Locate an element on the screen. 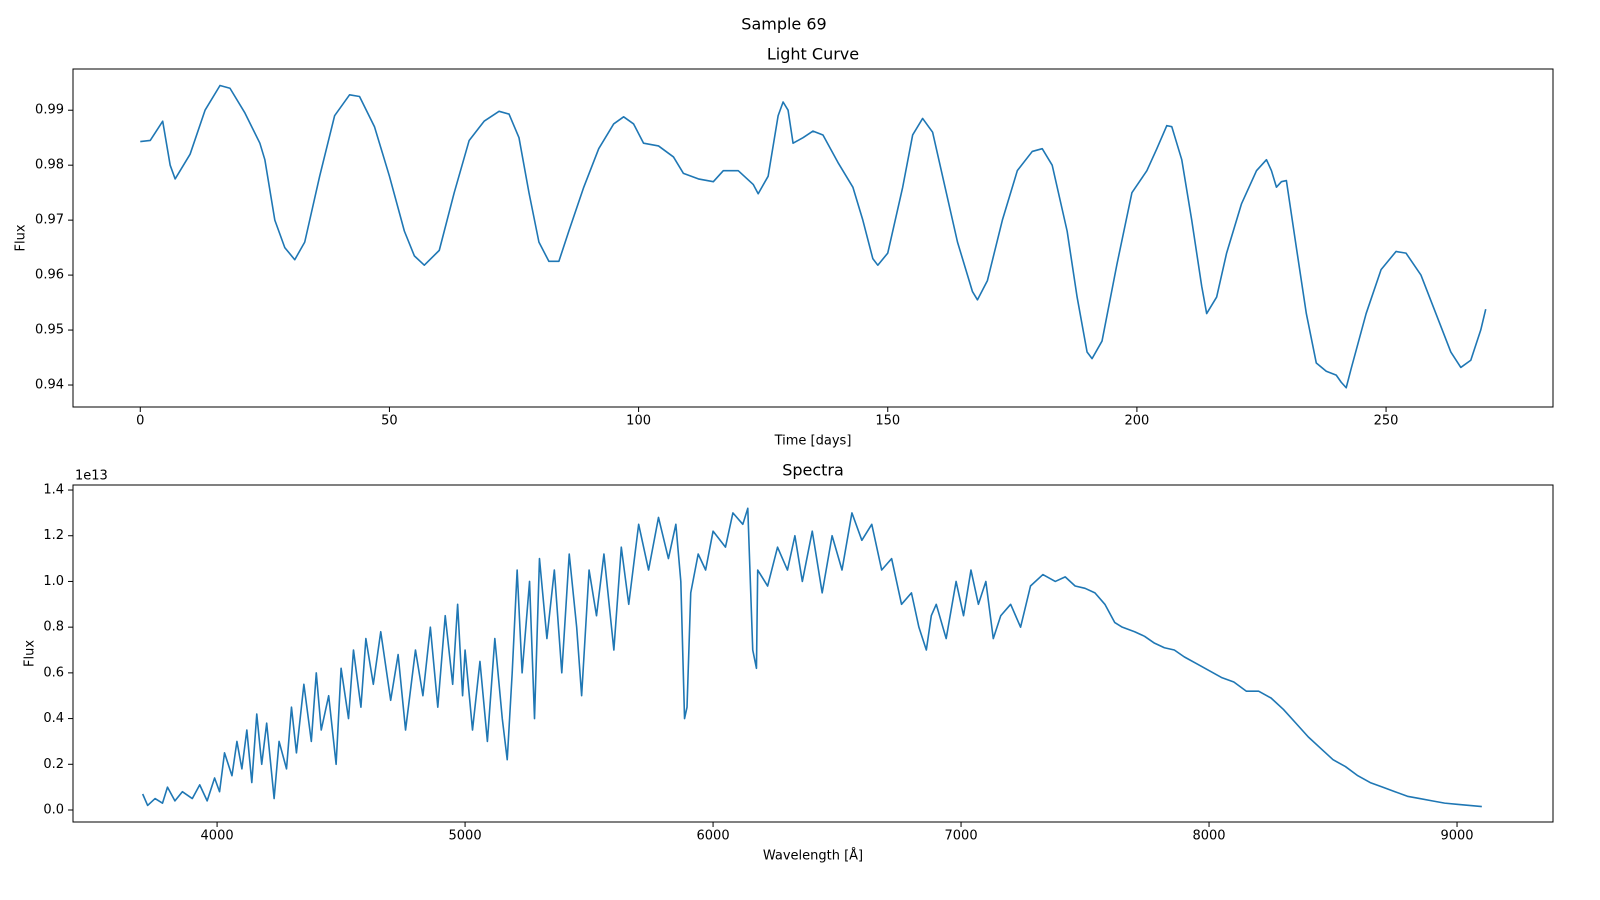 This screenshot has width=1600, height=900. x-tick-label: 100 is located at coordinates (638, 421).